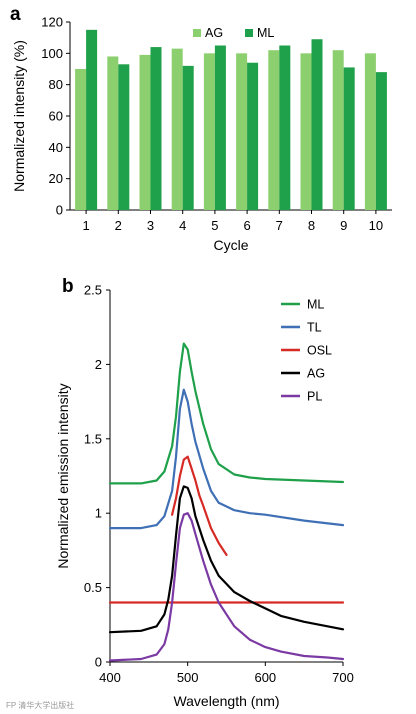 The image size is (416, 714). I want to click on x-tick-label-a: 8, so click(311, 225).